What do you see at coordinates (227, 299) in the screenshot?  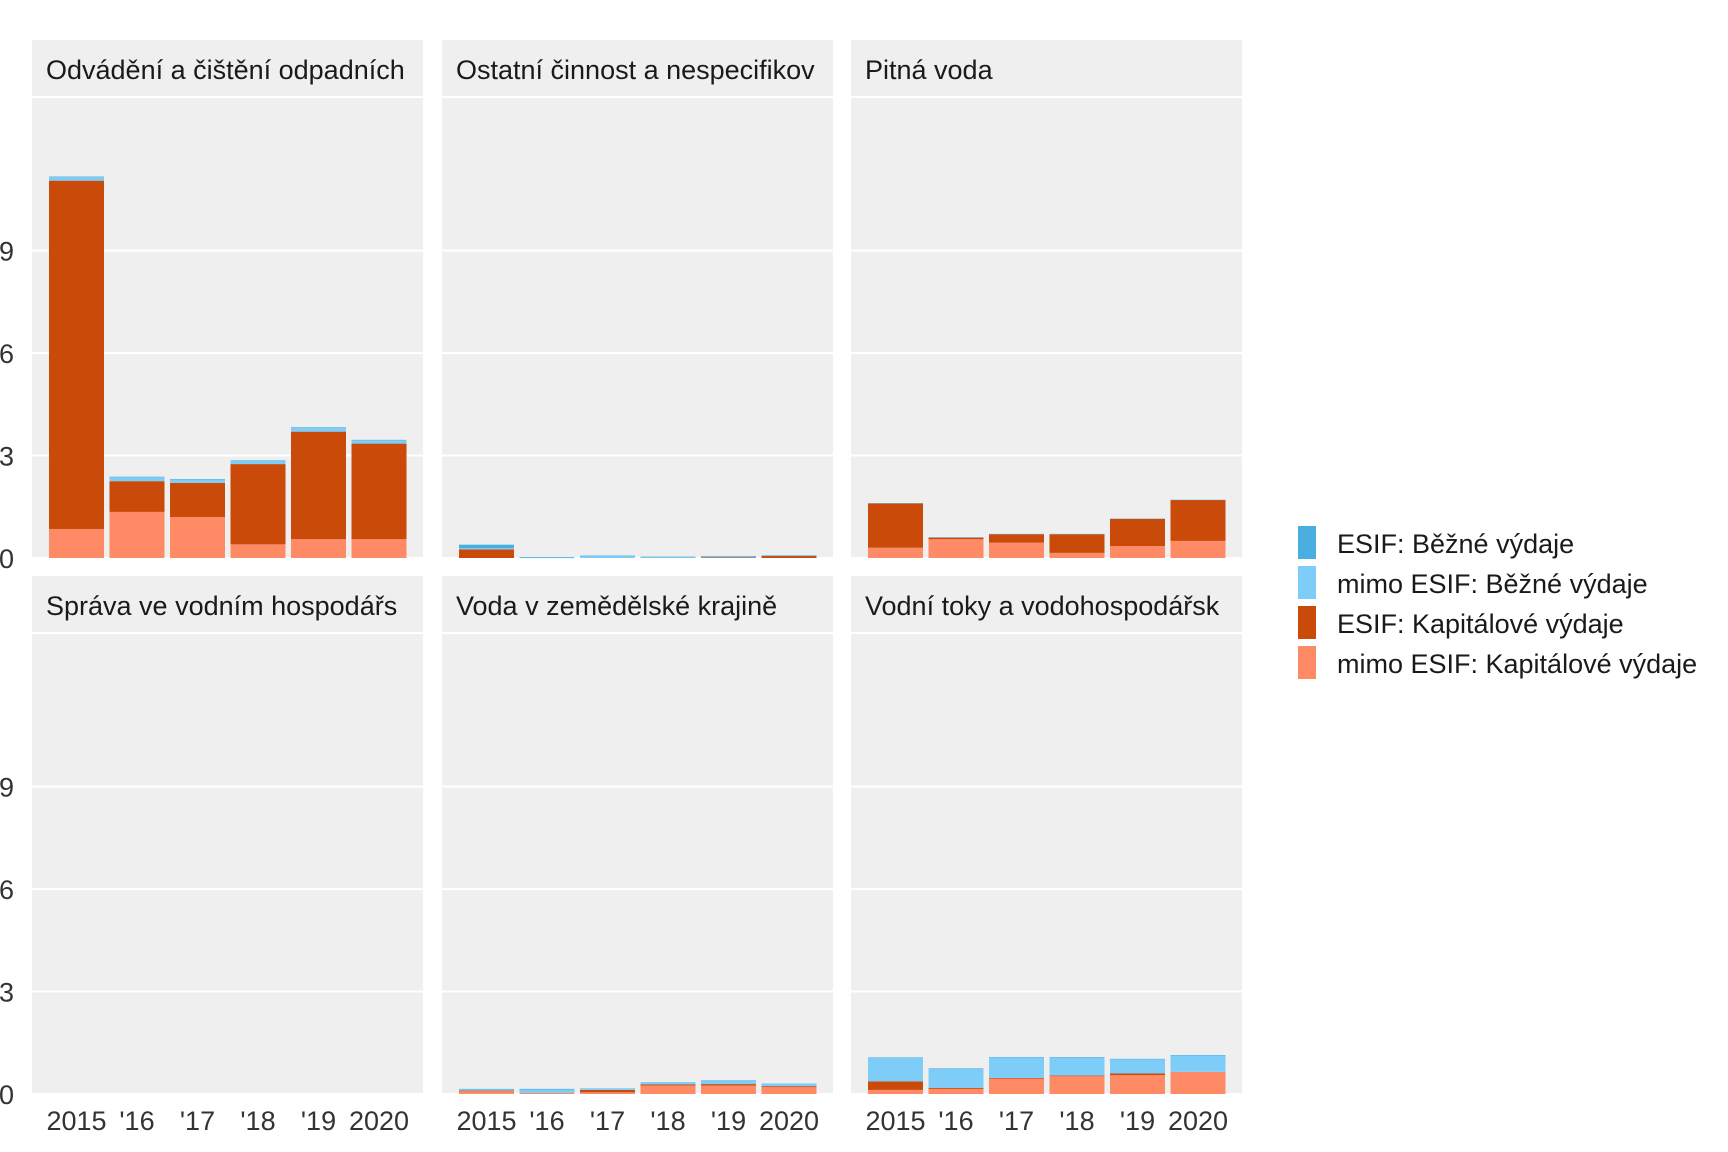 I see `facet-panel: Odvádění a čištění odpadních` at bounding box center [227, 299].